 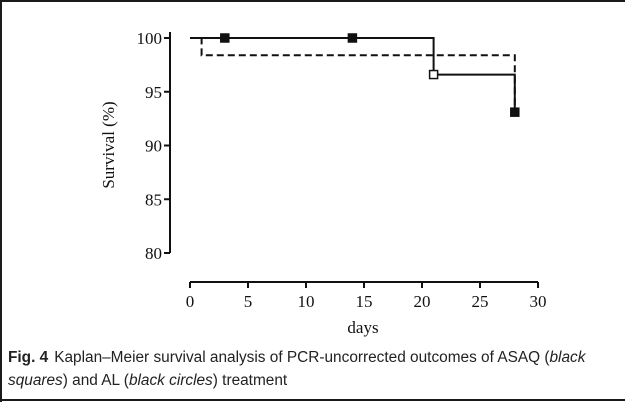 What do you see at coordinates (108, 144) in the screenshot?
I see `y-axis-label: Survival (%)` at bounding box center [108, 144].